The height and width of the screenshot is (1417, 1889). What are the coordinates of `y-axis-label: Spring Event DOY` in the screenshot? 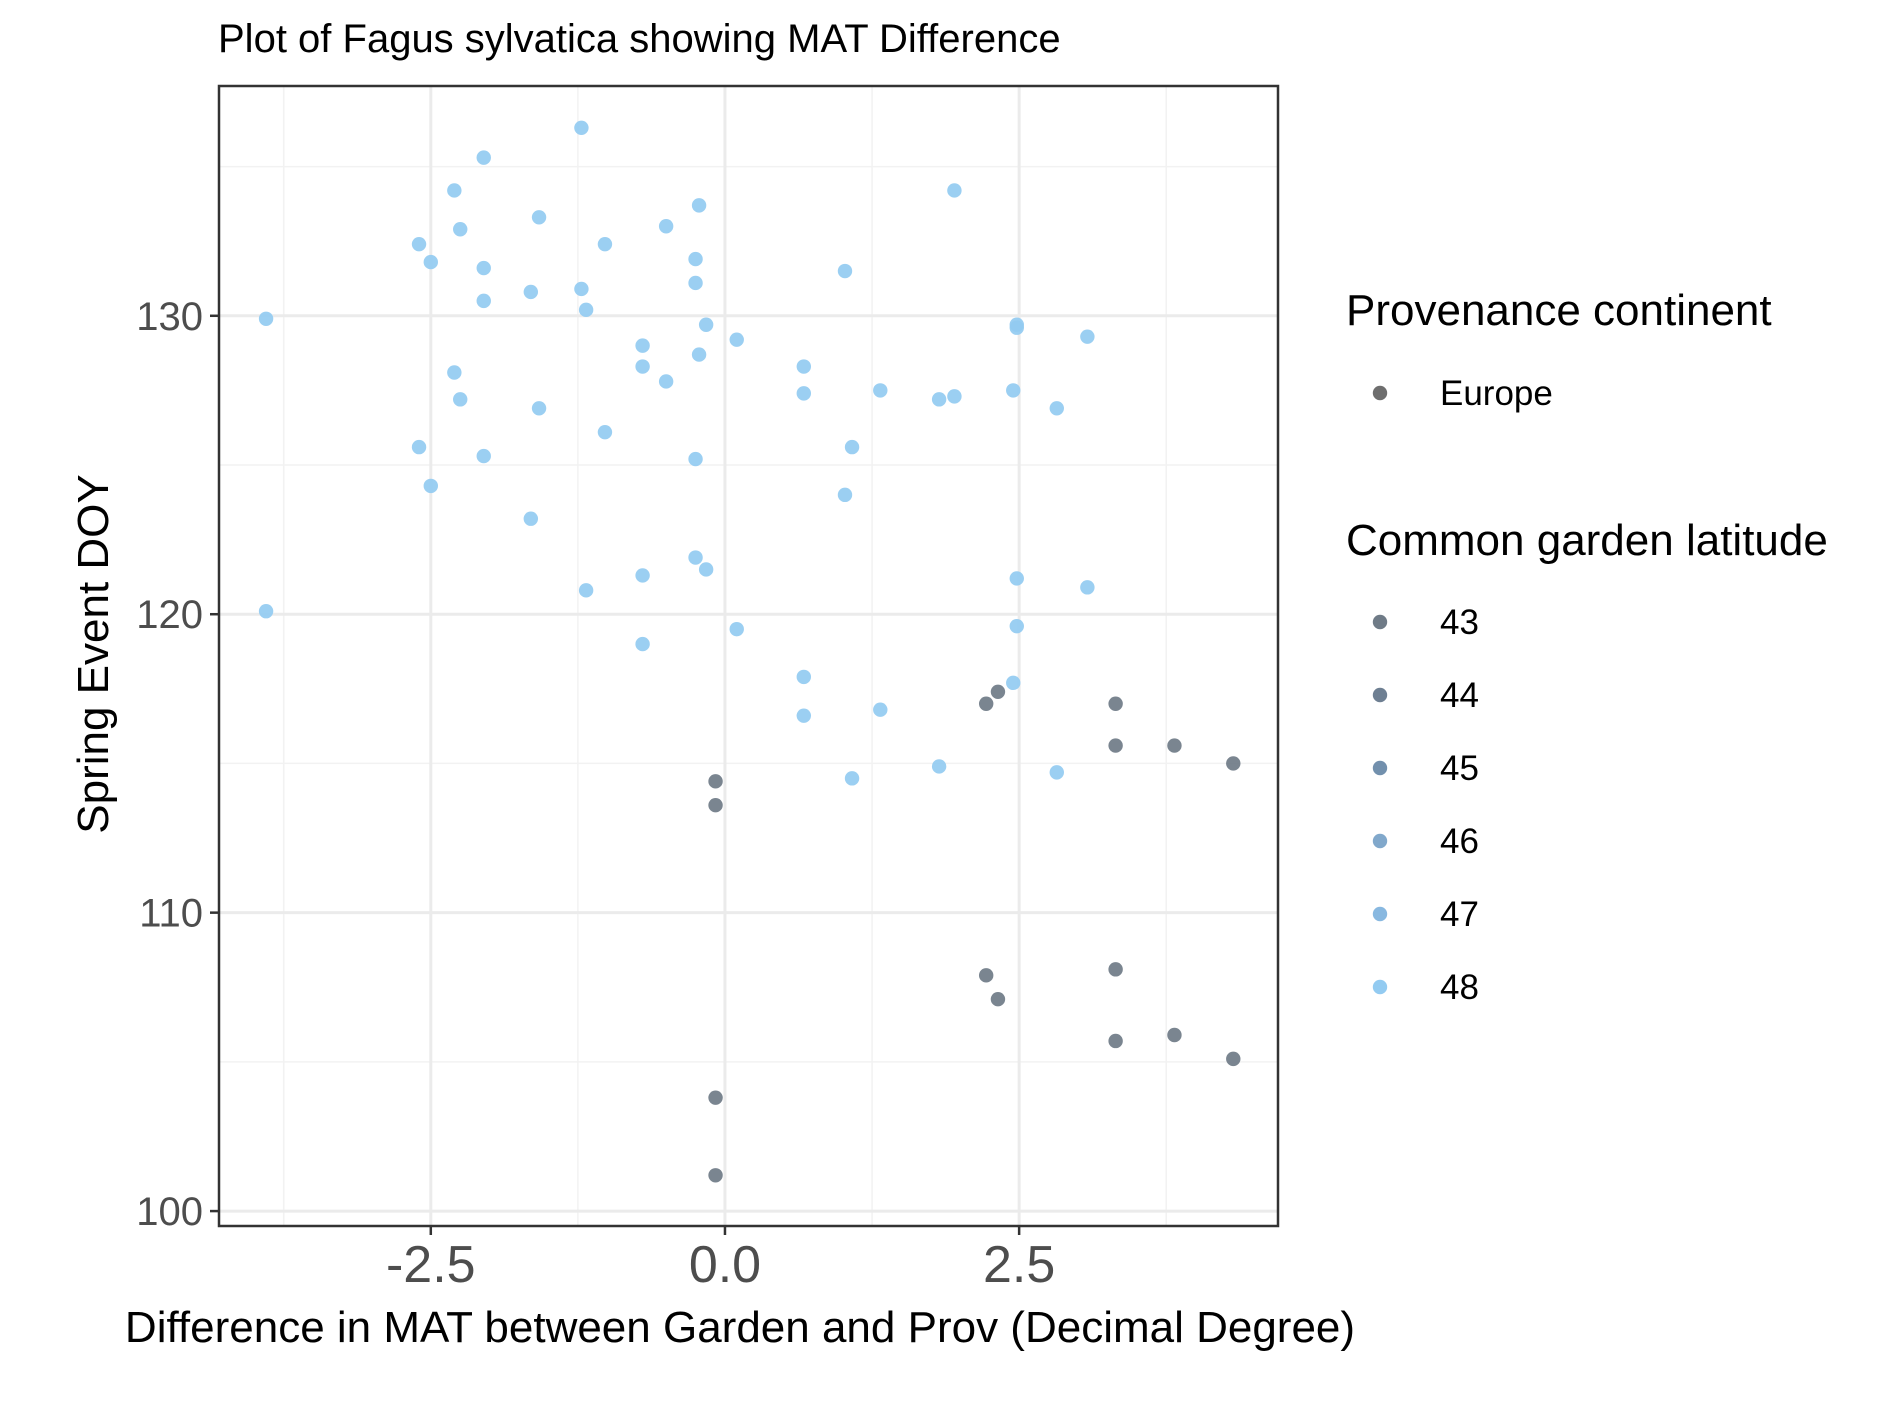 It's located at (93, 654).